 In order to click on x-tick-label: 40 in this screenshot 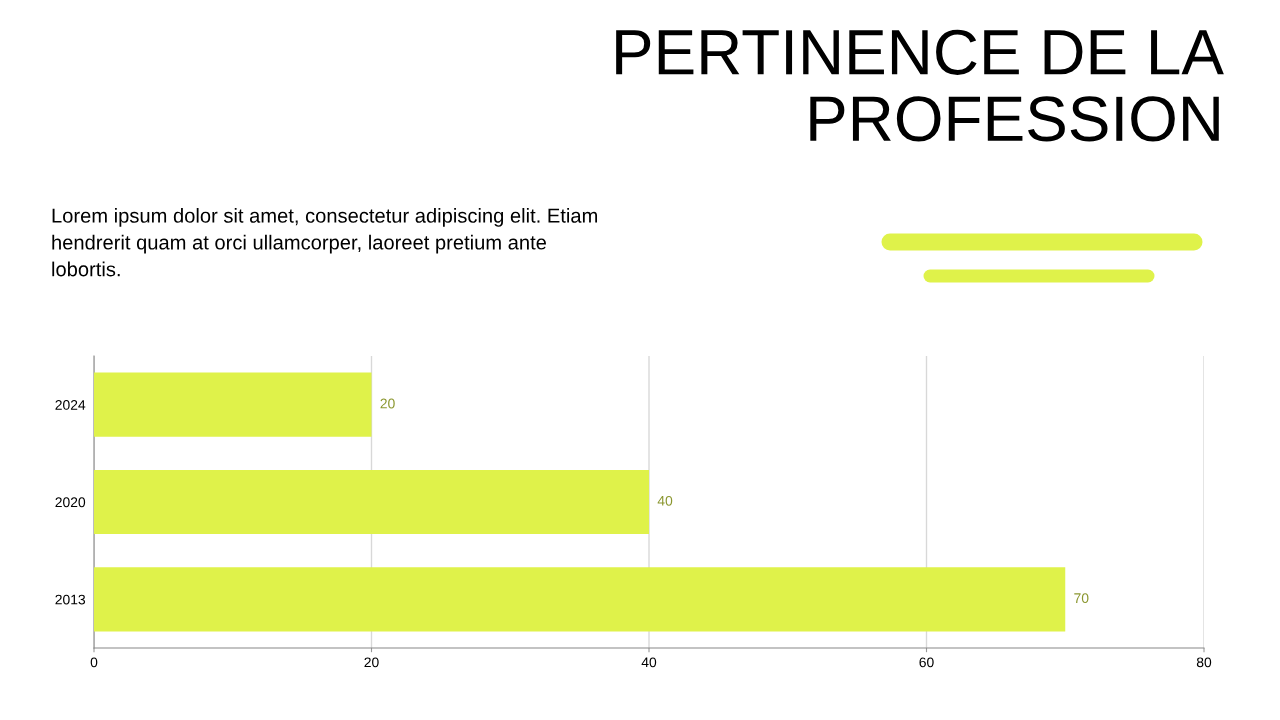, I will do `click(649, 662)`.